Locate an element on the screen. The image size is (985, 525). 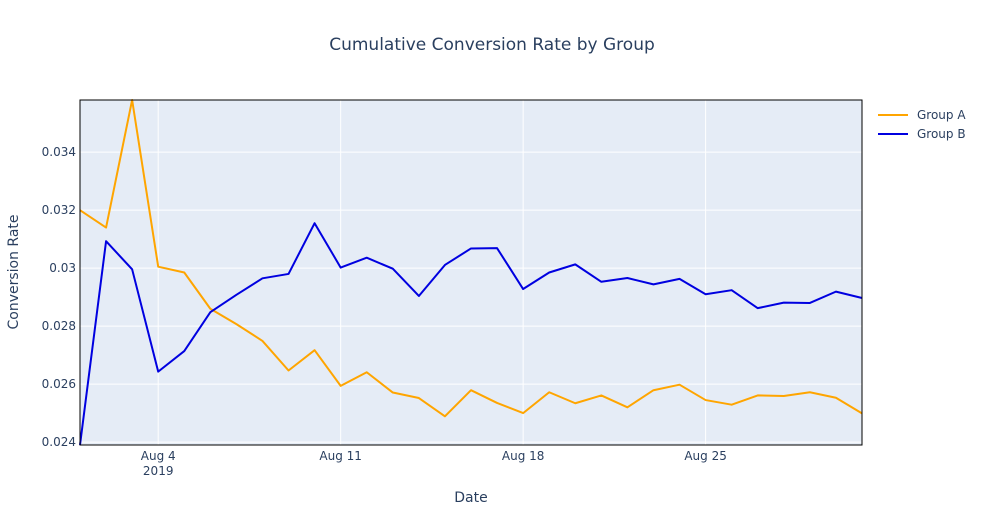
x-tick-sublabel: 2019 is located at coordinates (158, 471).